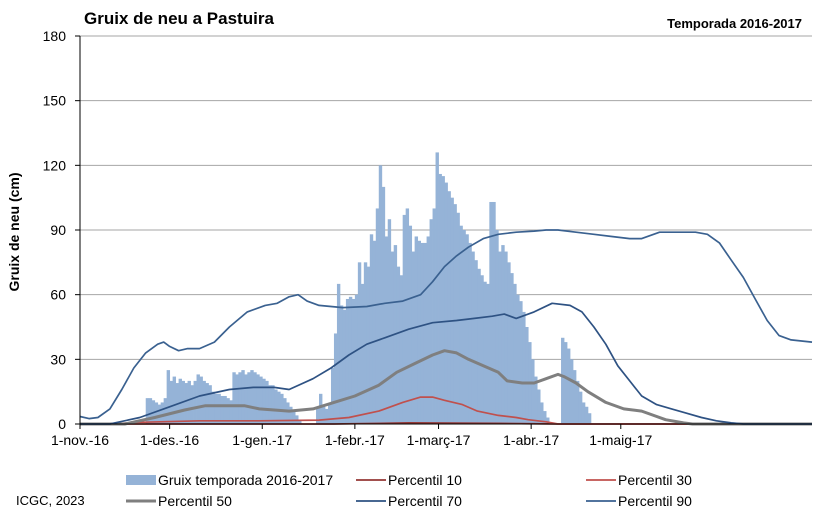 This screenshot has height=524, width=815. I want to click on x-tick-label: 1-maig-17, so click(620, 440).